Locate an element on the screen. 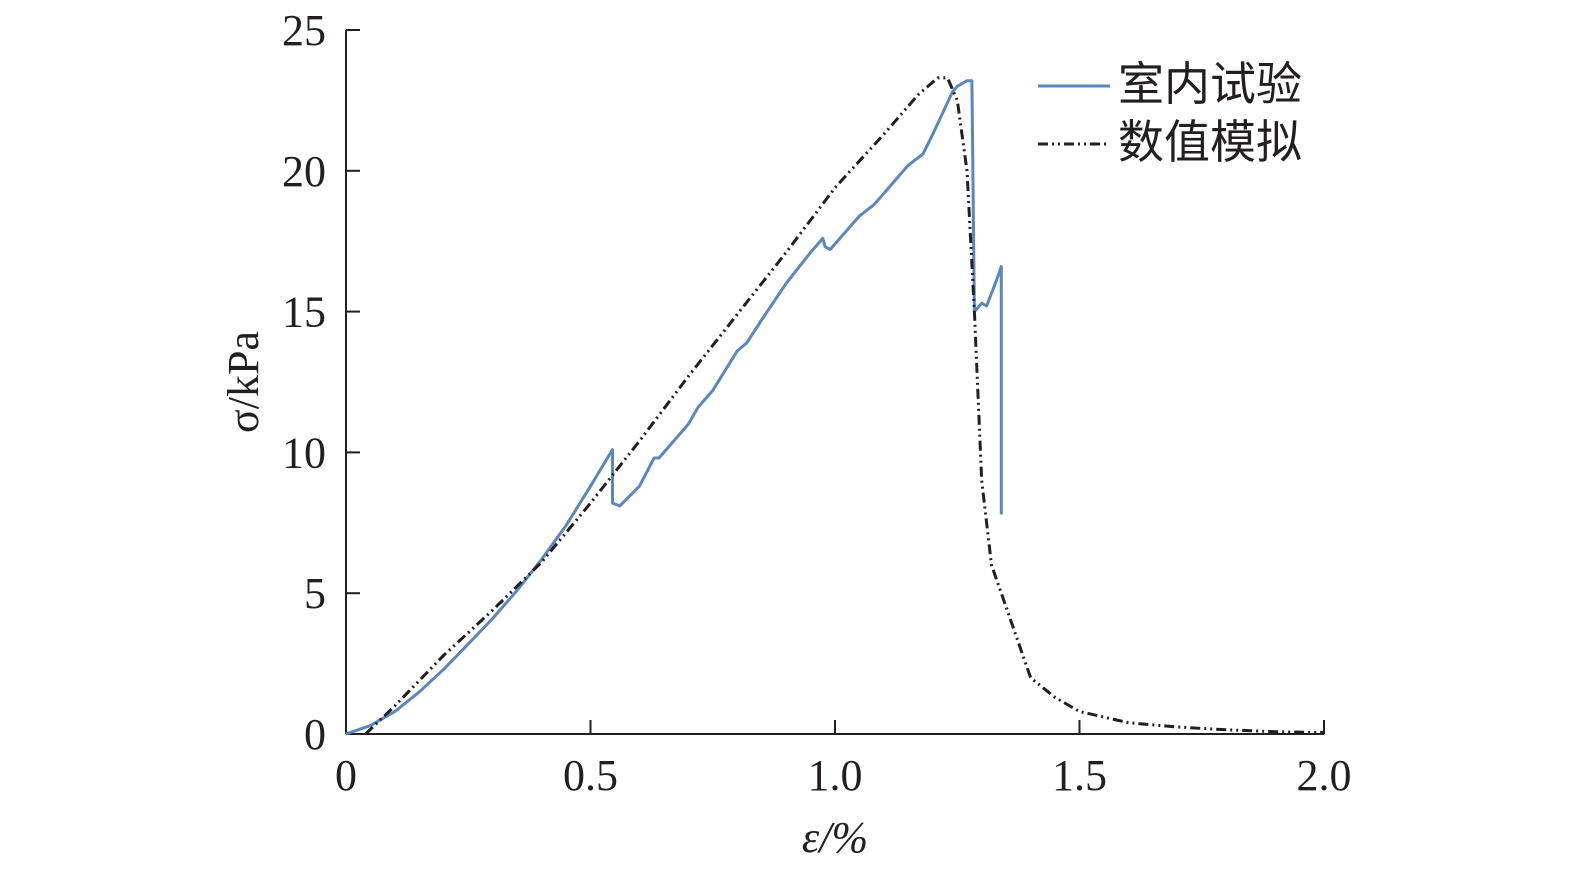  y-tick-label: 10 is located at coordinates (304, 452).